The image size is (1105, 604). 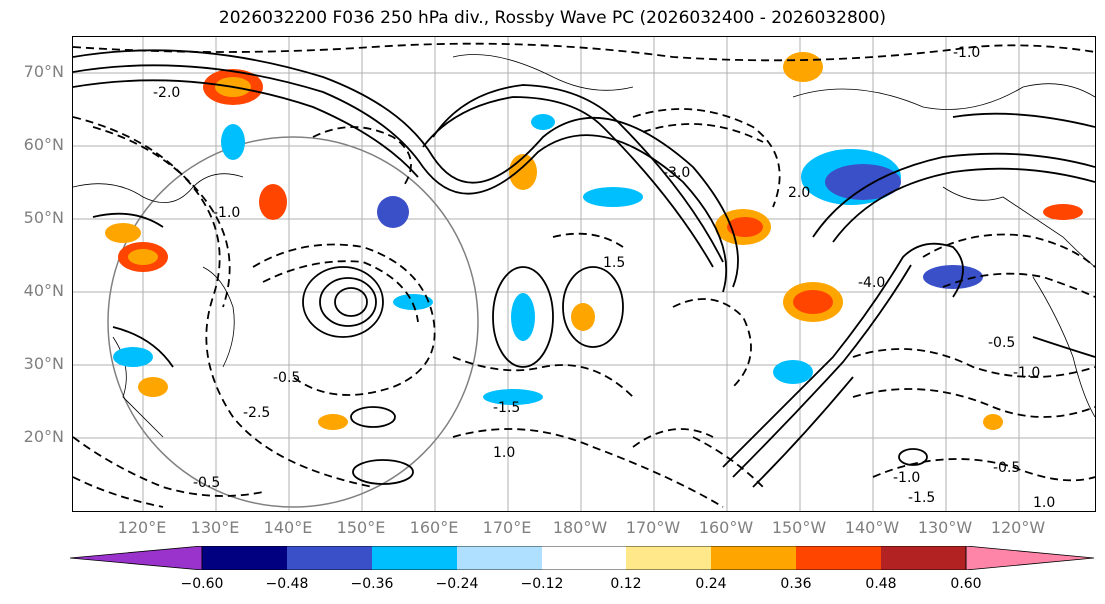 I want to click on lon-label: 150°E, so click(x=361, y=527).